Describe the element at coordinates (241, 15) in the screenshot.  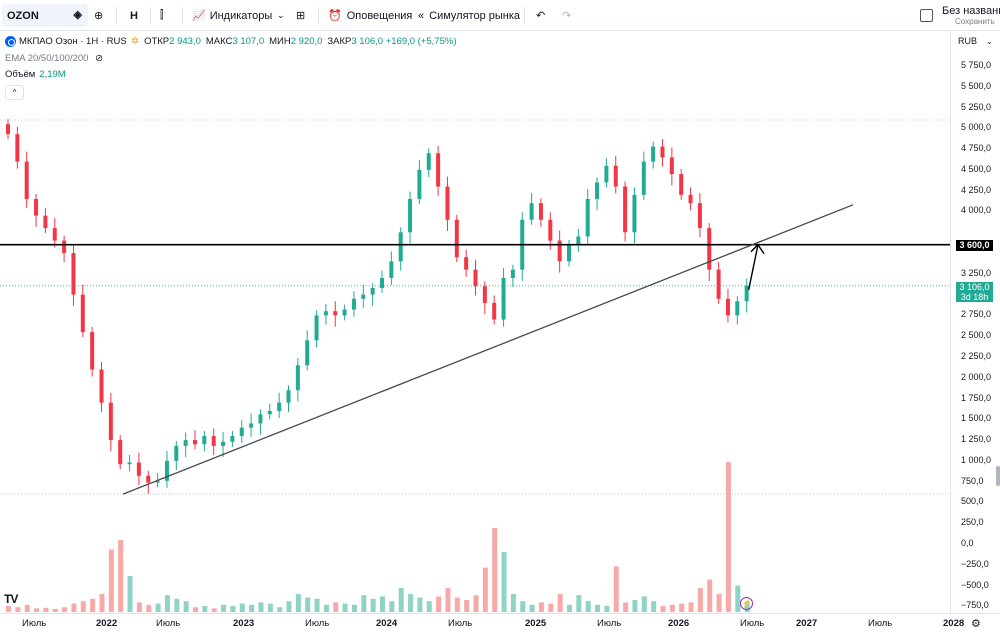
I see `indicators-label: Индикаторы` at that location.